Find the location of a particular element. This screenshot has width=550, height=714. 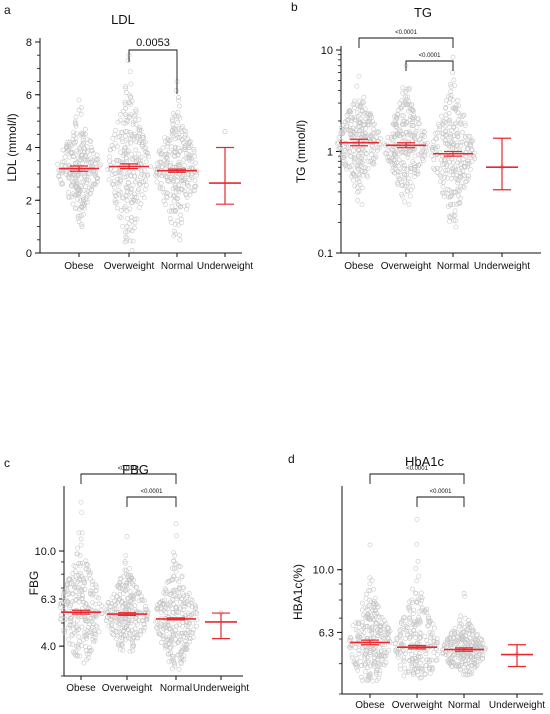

x-tick-label: Overweight is located at coordinates (129, 266).